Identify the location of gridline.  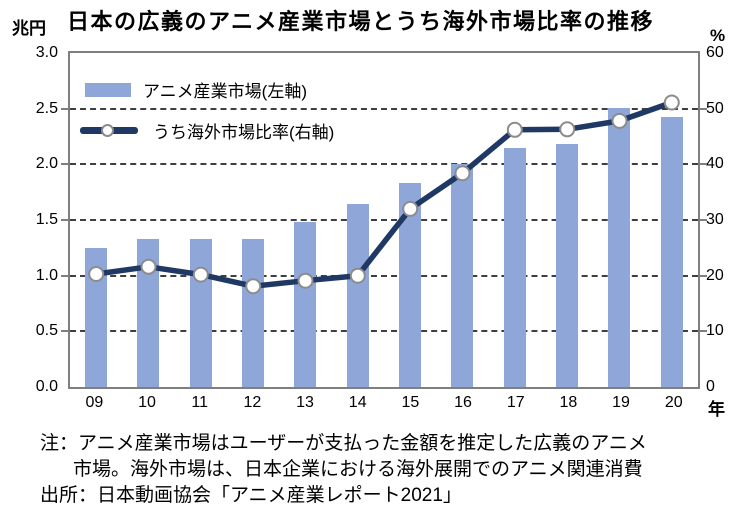
(384, 331).